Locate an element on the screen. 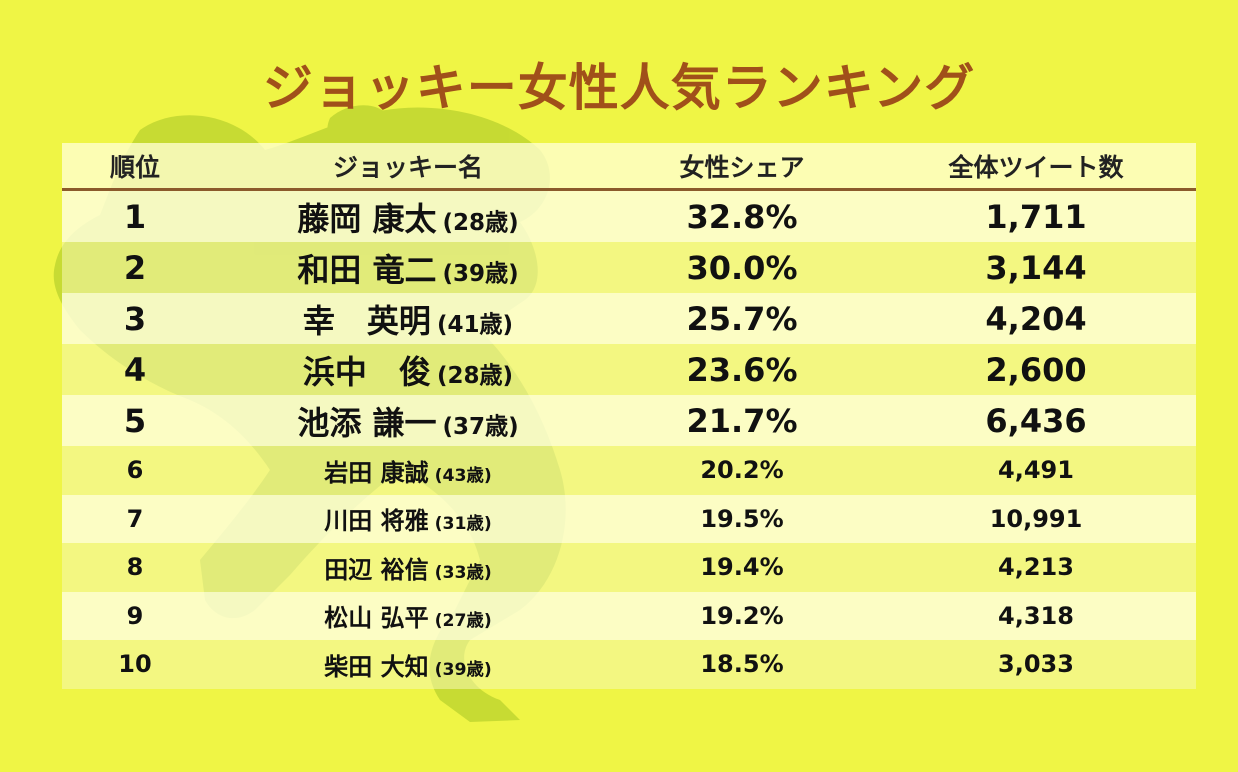 The image size is (1238, 772). total-tweets-cell: 3,033 is located at coordinates (1036, 664).